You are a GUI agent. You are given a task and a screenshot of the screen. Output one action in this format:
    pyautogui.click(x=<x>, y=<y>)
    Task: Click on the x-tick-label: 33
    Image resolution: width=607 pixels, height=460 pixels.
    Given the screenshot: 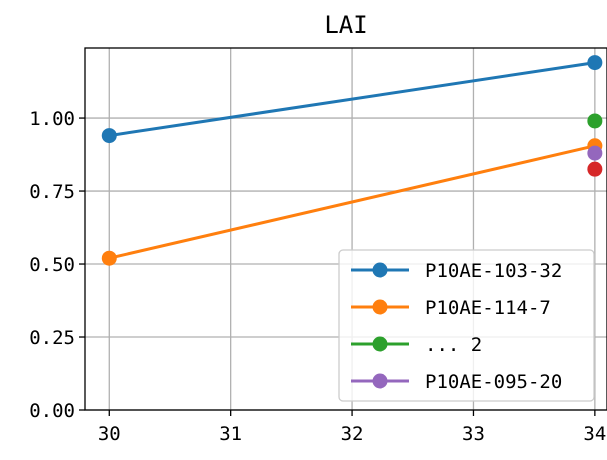 What is the action you would take?
    pyautogui.click(x=473, y=434)
    